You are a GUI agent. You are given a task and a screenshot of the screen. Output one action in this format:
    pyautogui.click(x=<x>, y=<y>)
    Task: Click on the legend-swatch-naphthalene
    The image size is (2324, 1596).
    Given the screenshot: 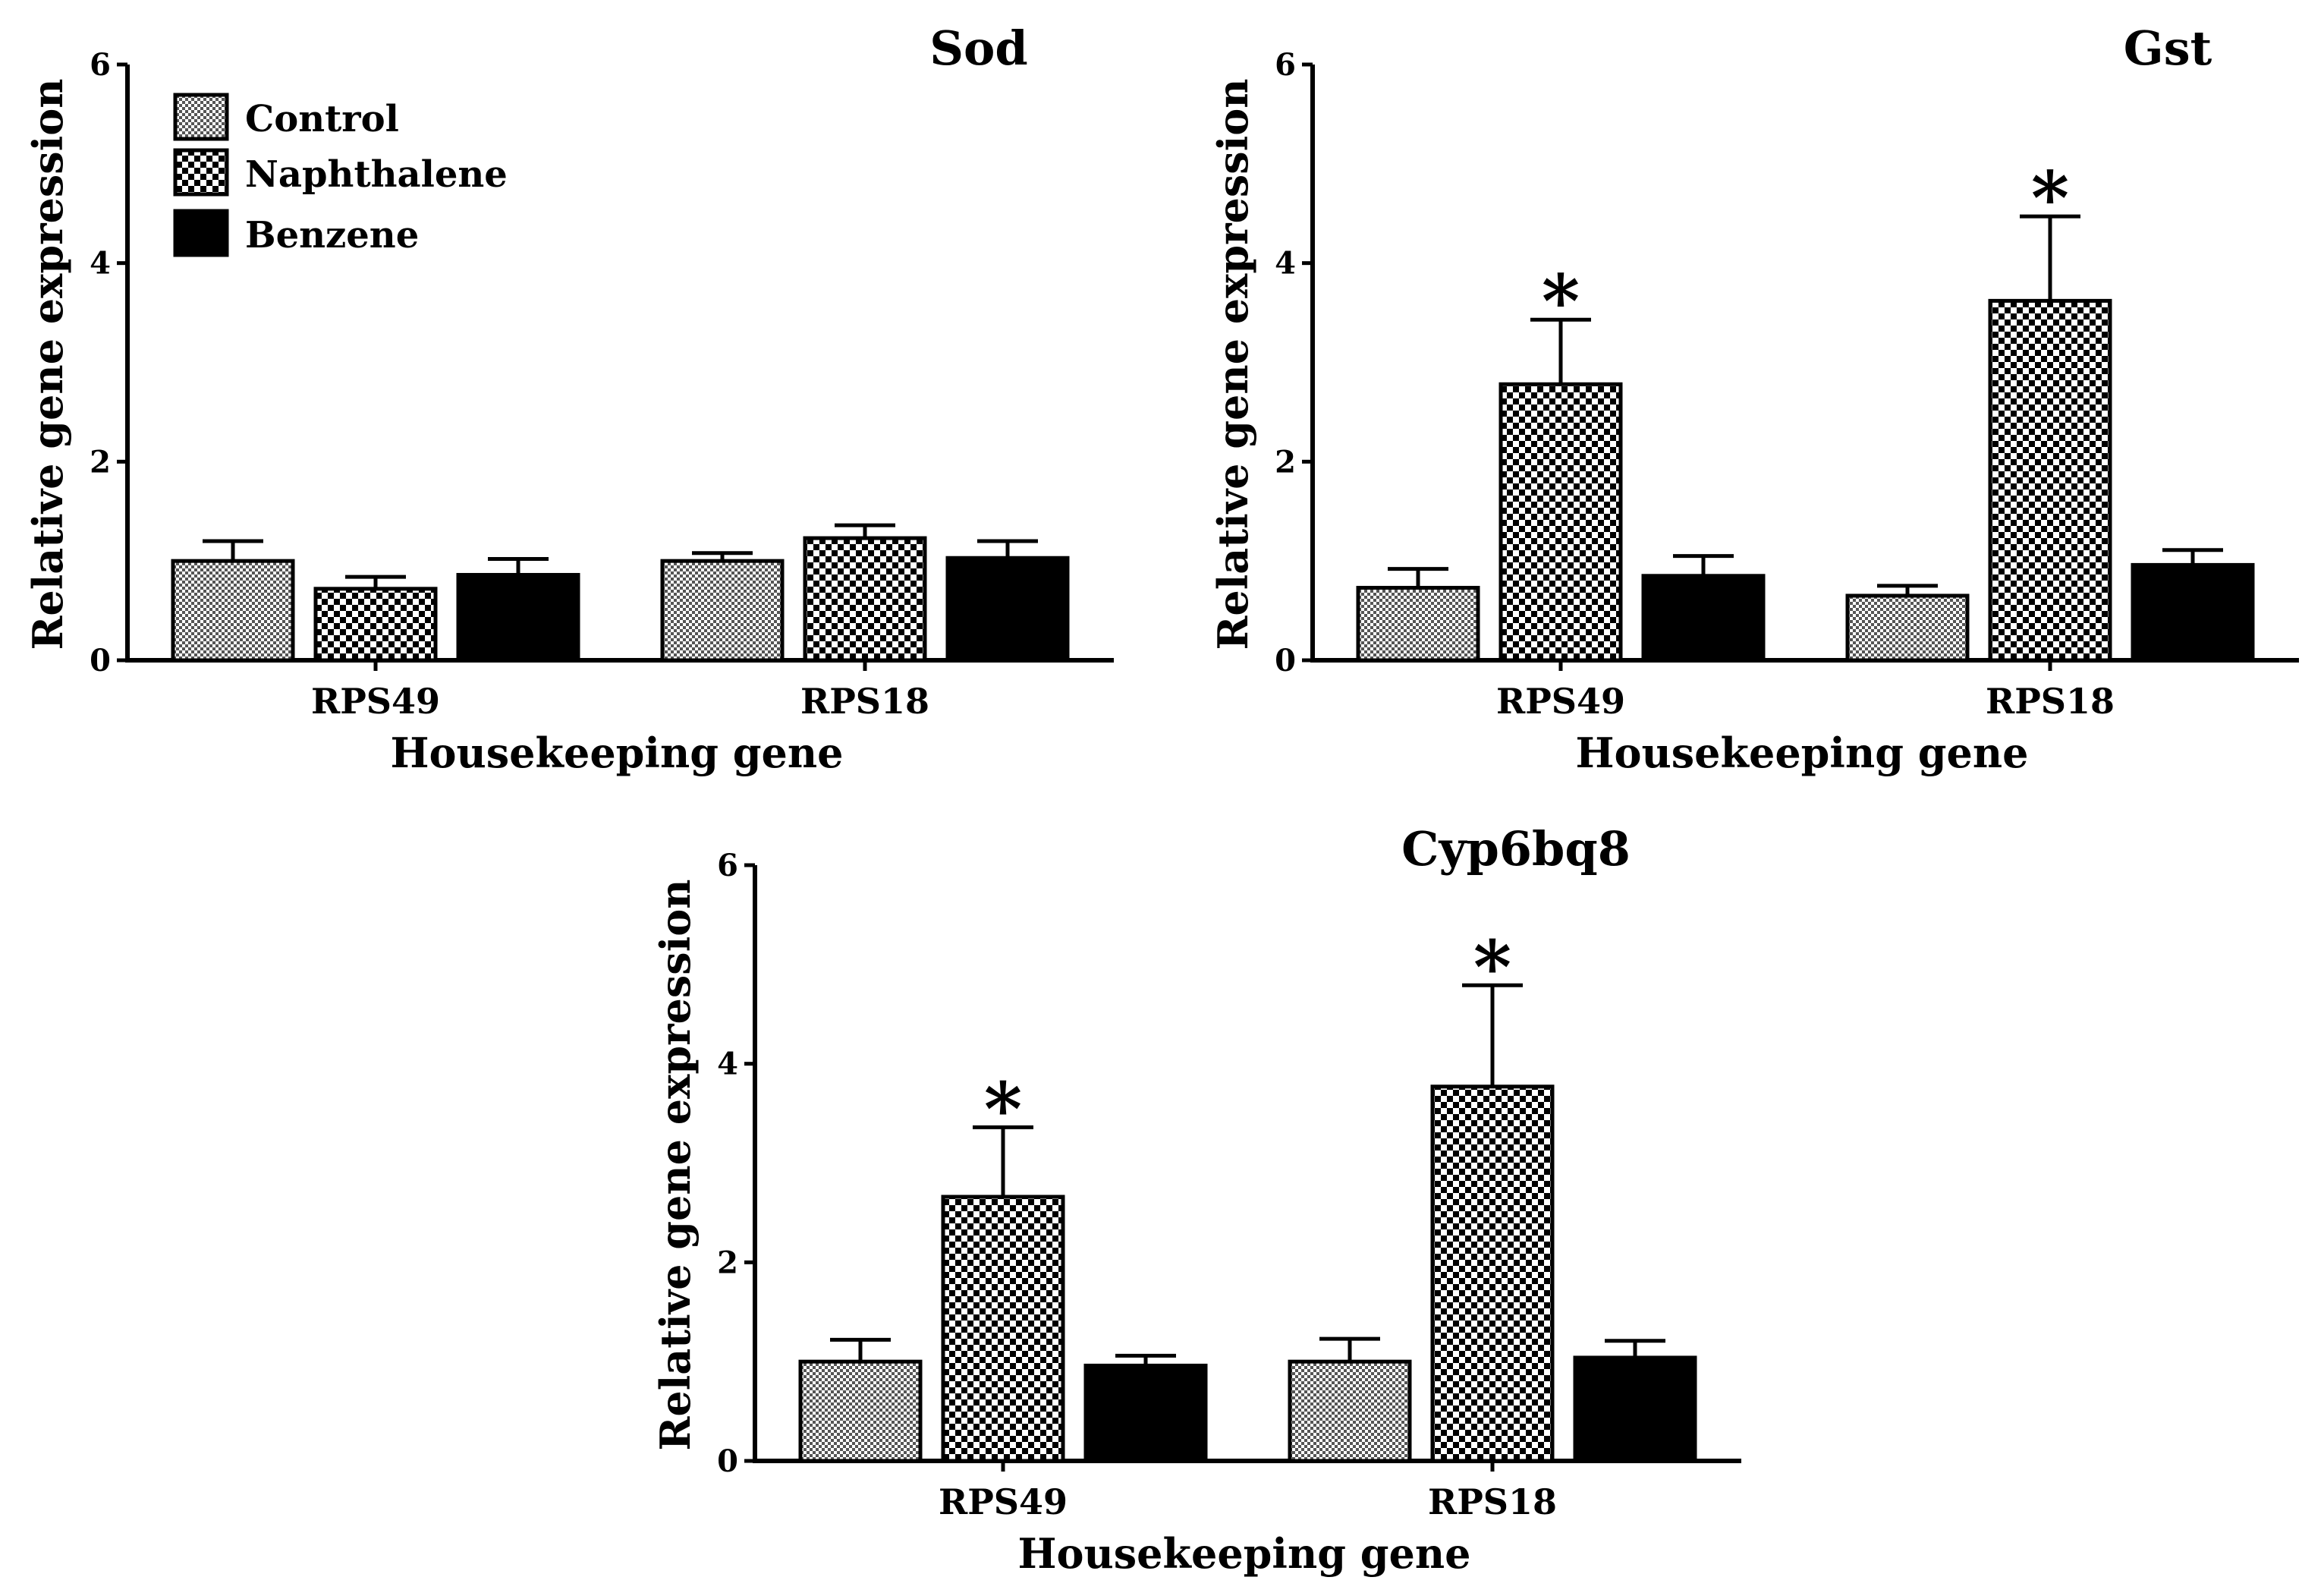 What is the action you would take?
    pyautogui.click(x=201, y=173)
    